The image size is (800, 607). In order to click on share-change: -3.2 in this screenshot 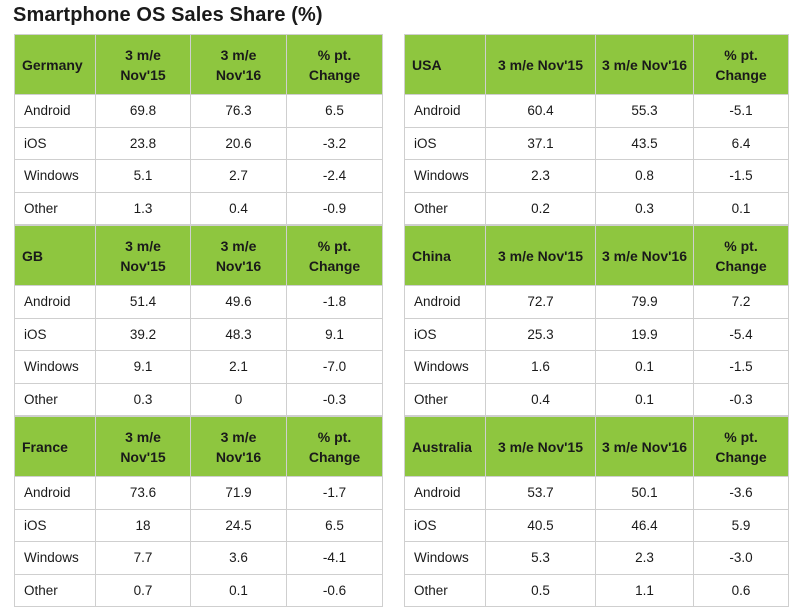, I will do `click(334, 143)`.